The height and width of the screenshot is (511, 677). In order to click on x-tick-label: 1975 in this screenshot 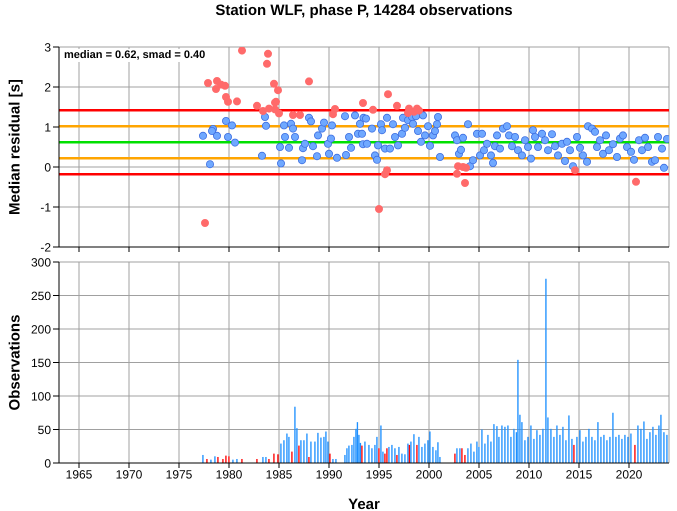, I will do `click(179, 475)`.